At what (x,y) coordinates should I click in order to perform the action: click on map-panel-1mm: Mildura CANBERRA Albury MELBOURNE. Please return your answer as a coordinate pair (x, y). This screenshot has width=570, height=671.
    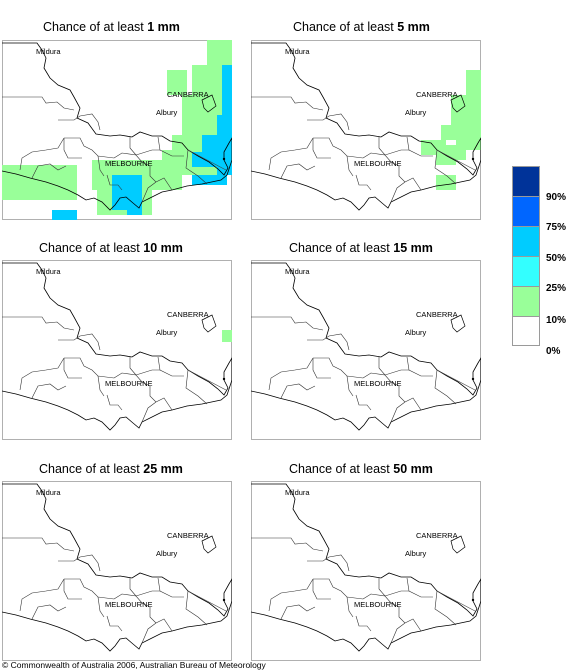
    Looking at the image, I should click on (117, 130).